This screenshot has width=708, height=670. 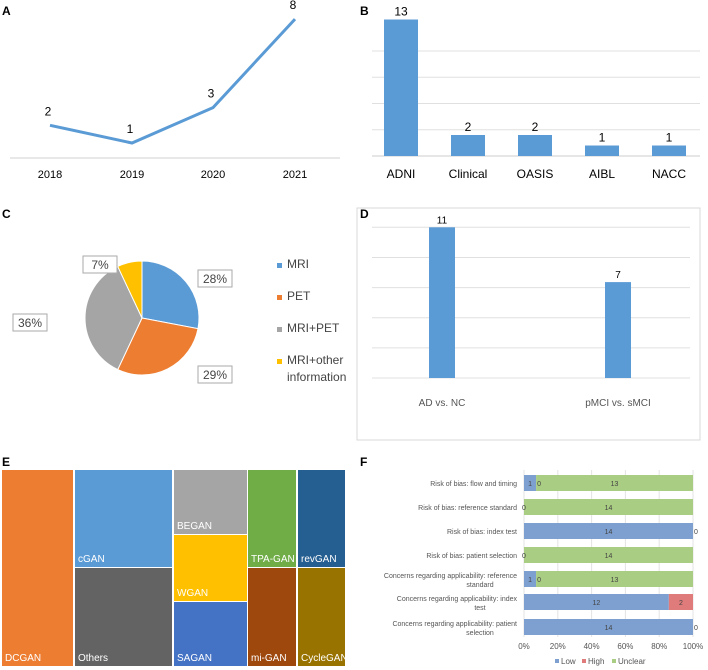 What do you see at coordinates (6, 462) in the screenshot?
I see `panel-label: E` at bounding box center [6, 462].